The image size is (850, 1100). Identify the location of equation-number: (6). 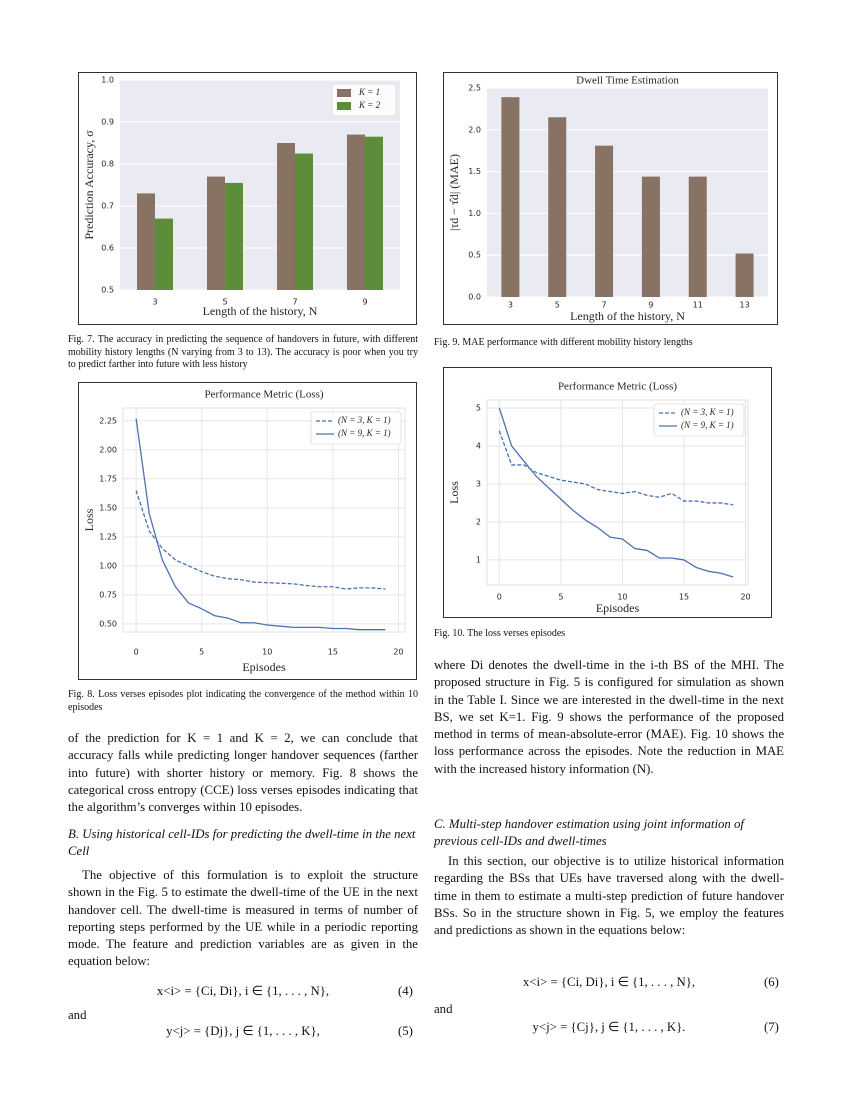
(771, 982).